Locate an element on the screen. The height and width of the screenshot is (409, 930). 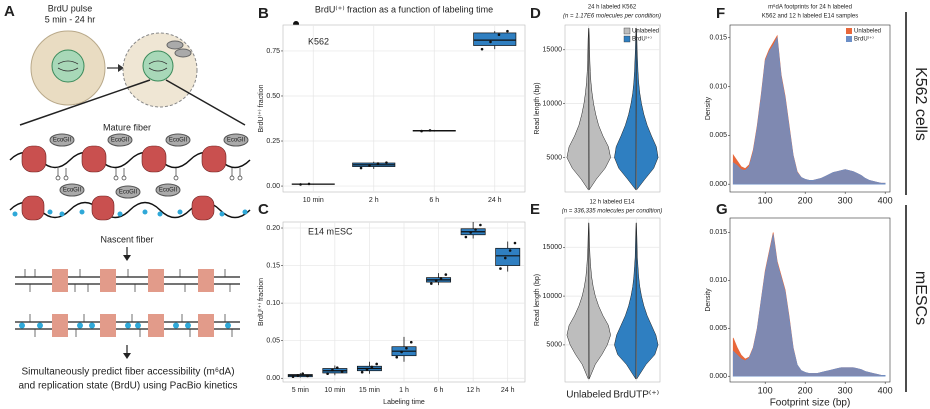
y-tick-label: 0.005 is located at coordinates (718, 328).